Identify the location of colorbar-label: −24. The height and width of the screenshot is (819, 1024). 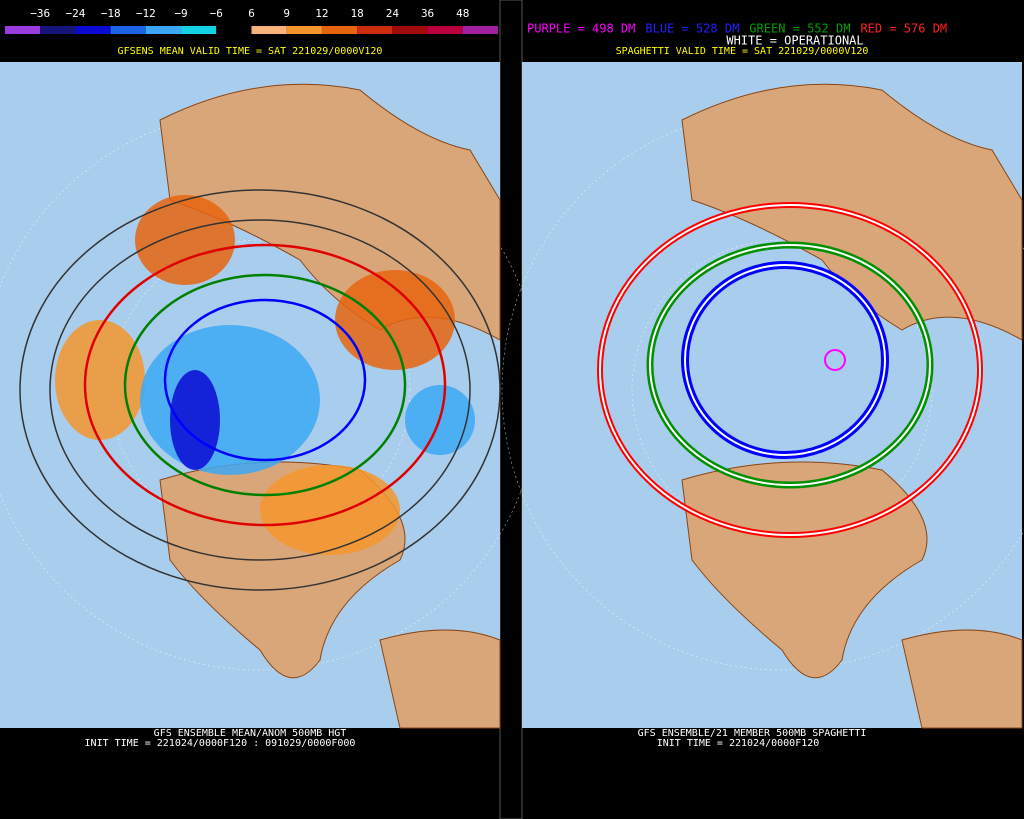
(75, 13).